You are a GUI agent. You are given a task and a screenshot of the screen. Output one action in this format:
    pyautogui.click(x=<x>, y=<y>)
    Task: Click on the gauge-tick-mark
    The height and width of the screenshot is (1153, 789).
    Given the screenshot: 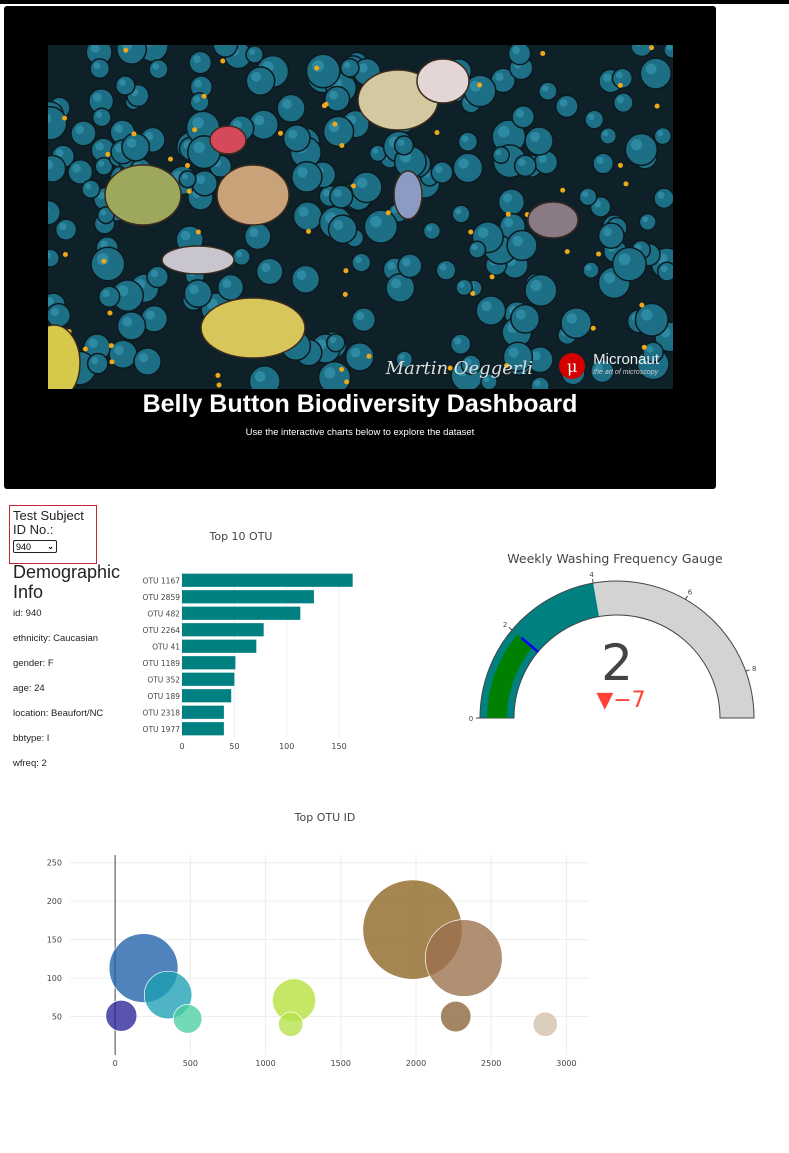 What is the action you would take?
    pyautogui.click(x=510, y=628)
    